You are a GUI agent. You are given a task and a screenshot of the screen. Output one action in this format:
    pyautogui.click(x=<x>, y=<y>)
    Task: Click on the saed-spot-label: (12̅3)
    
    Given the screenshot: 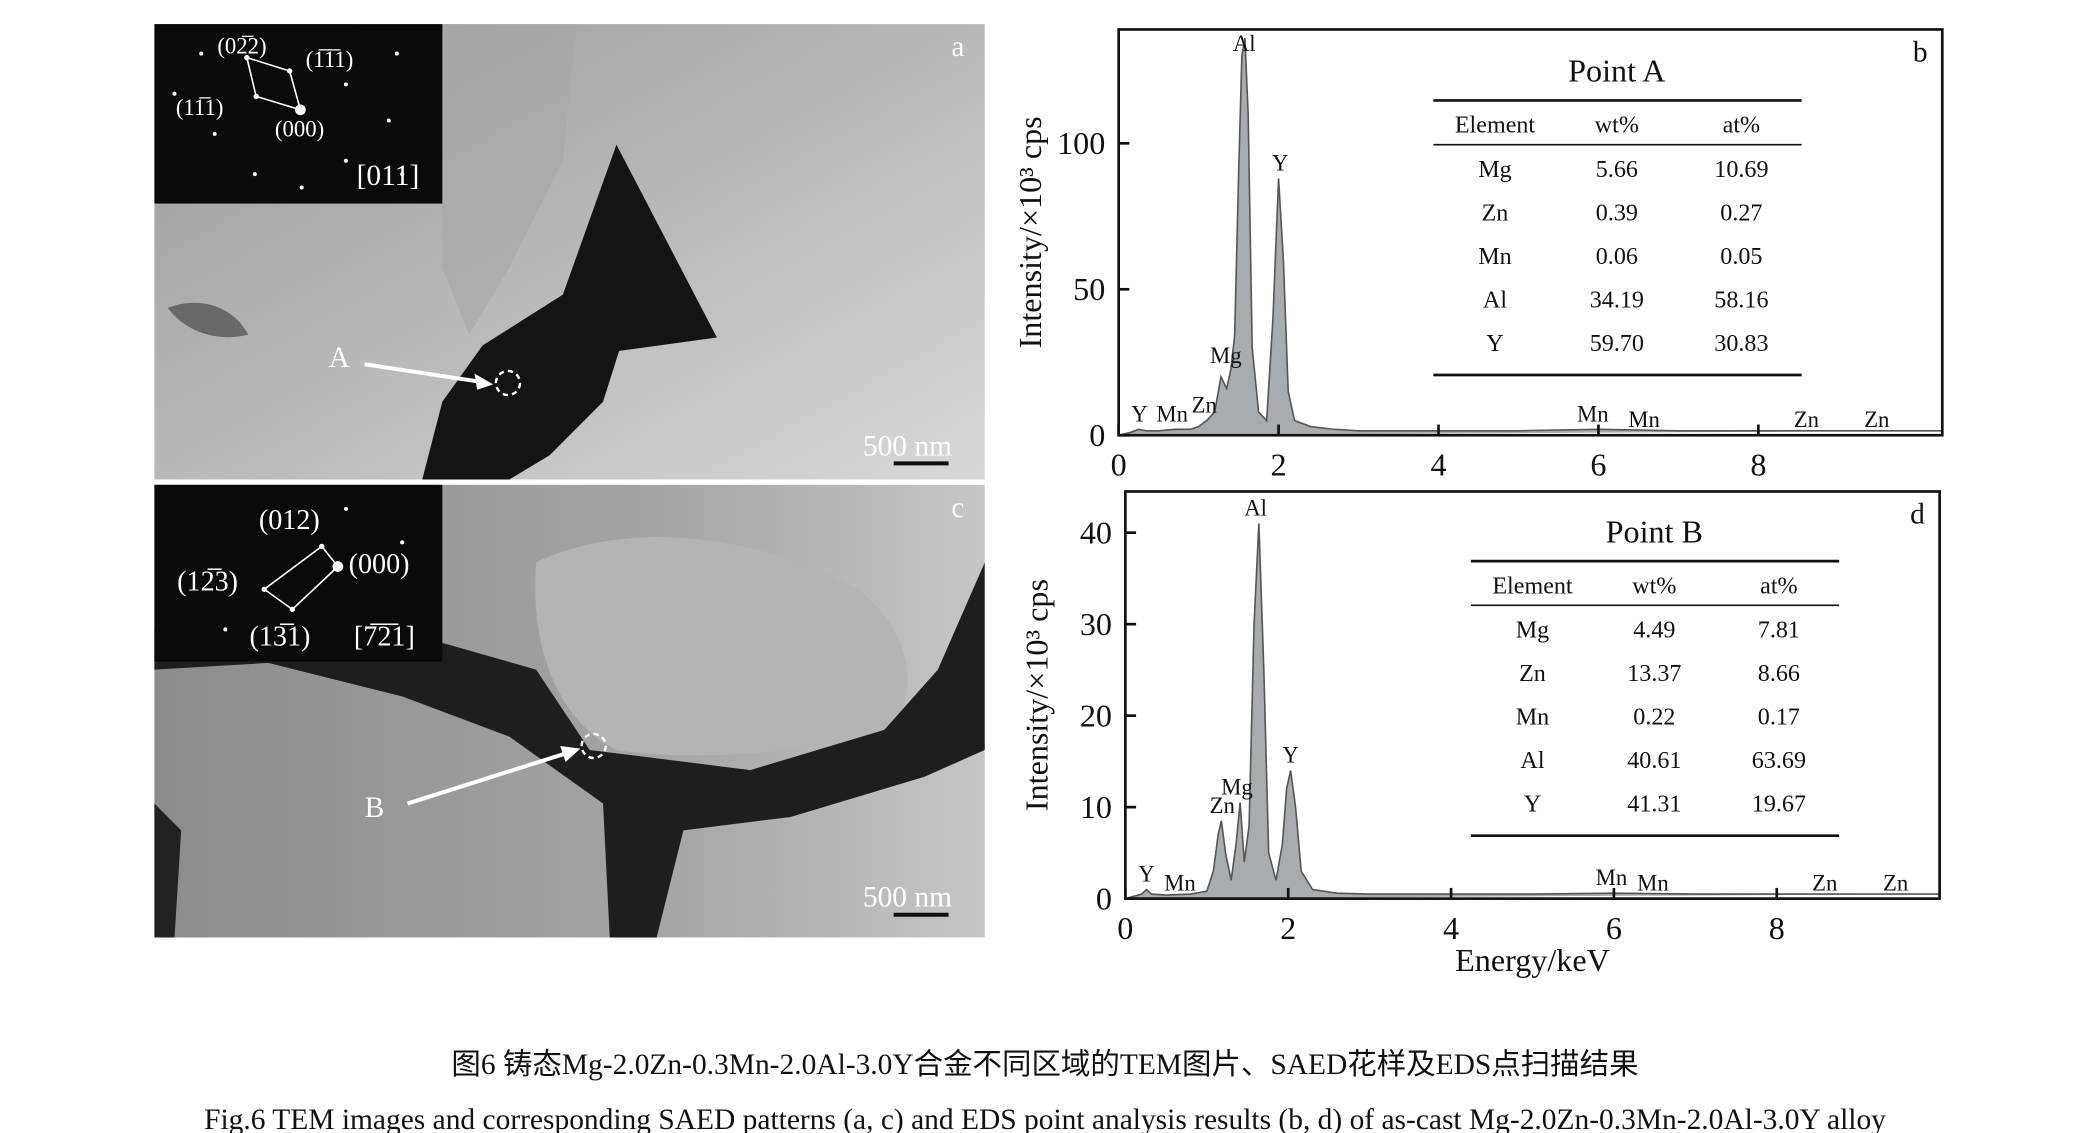 What is the action you would take?
    pyautogui.click(x=207, y=582)
    